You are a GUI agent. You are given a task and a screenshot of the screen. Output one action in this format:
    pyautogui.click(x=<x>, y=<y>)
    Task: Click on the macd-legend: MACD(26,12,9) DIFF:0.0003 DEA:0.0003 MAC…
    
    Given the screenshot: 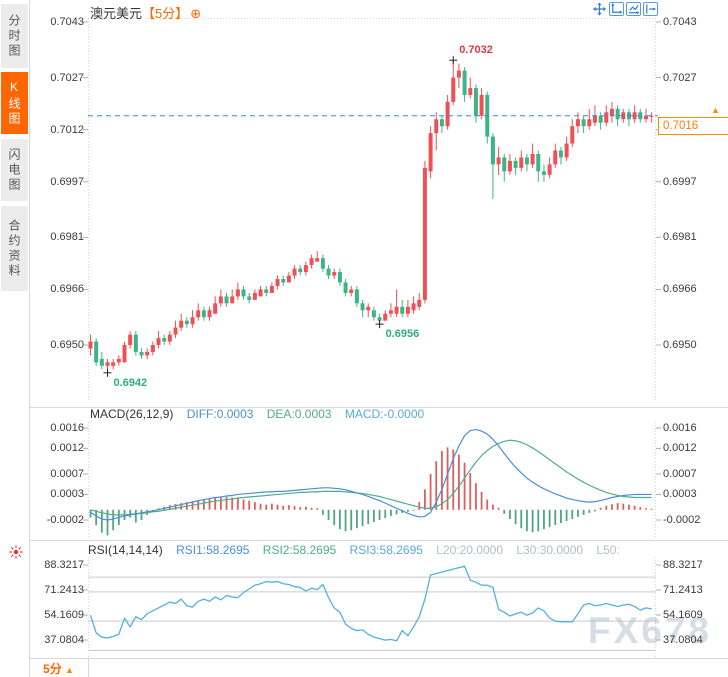 What is the action you would take?
    pyautogui.click(x=262, y=414)
    